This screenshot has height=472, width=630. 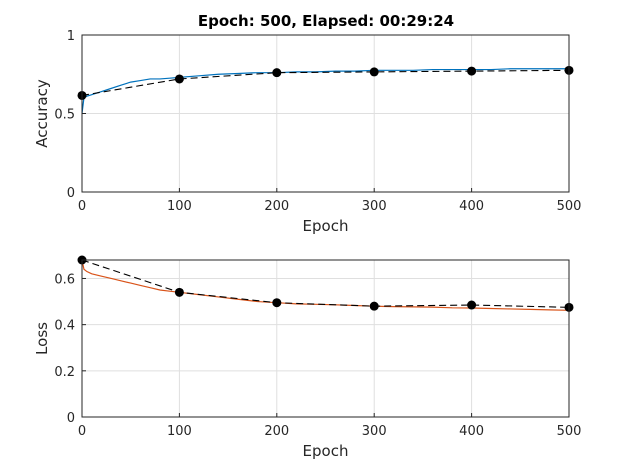 I want to click on loss-y-tick-label: 0.2, so click(x=64, y=372).